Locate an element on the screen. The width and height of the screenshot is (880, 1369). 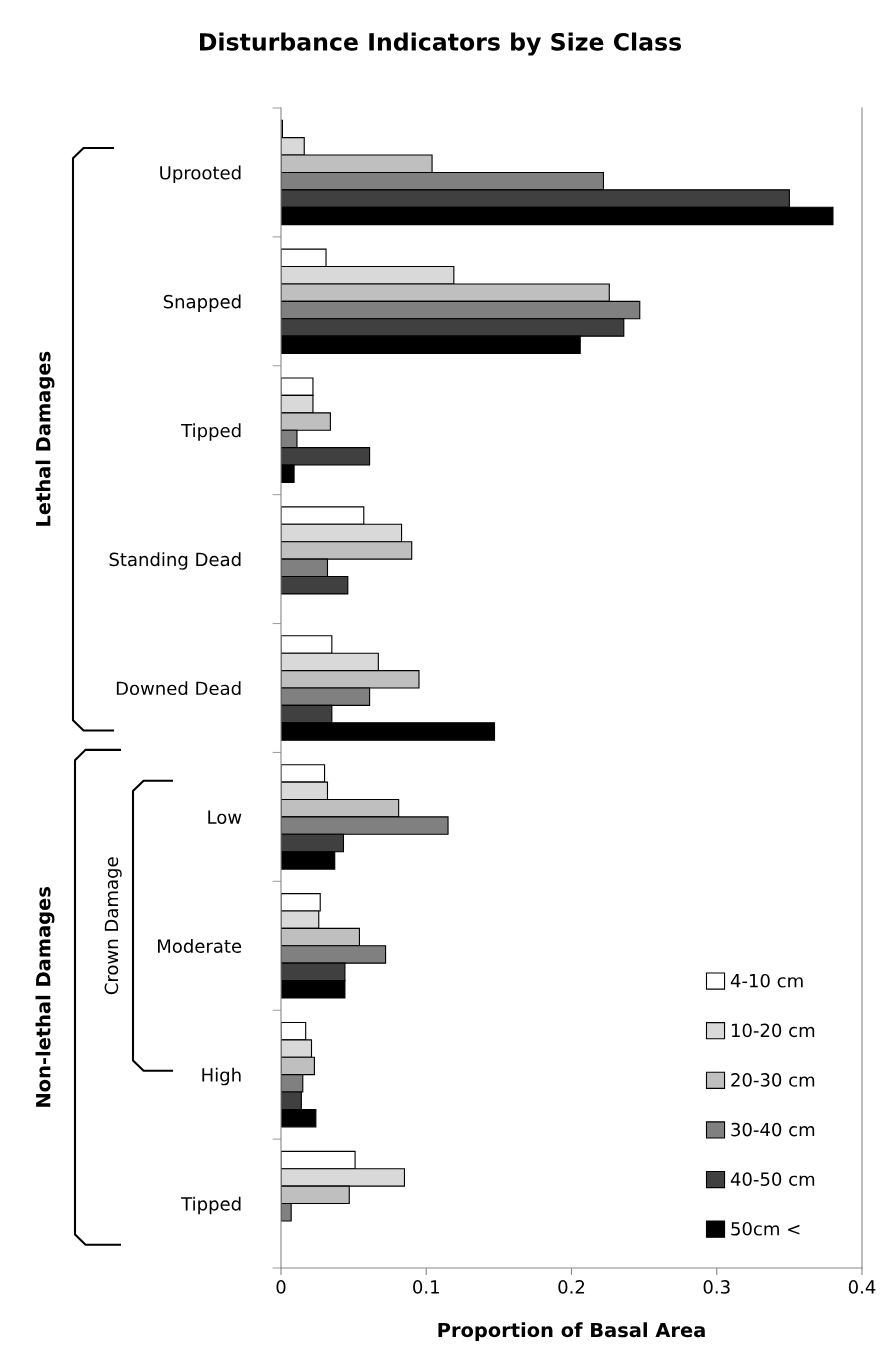
y-tick-label: Snapped is located at coordinates (202, 303).